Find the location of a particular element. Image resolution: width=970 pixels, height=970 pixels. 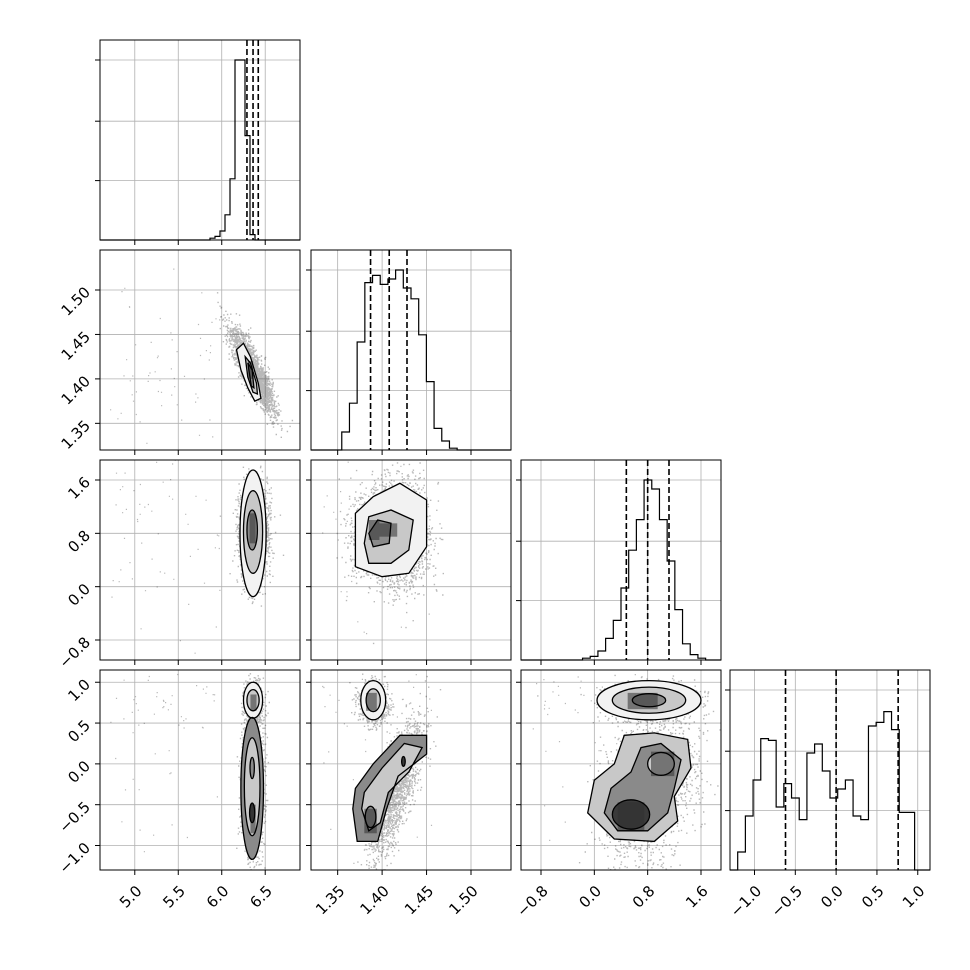

xtick-label-p2: 1.6 is located at coordinates (697, 897).